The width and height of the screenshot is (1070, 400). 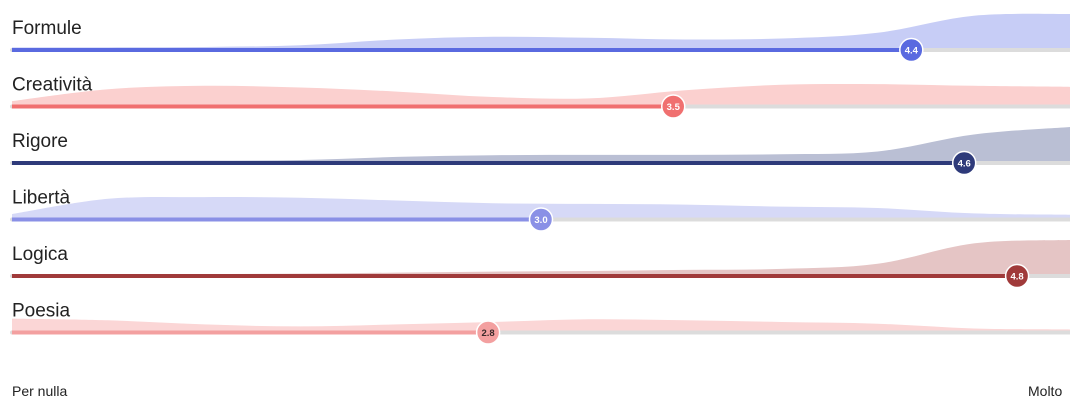 What do you see at coordinates (40, 141) in the screenshot?
I see `row-label-rigore: Rigore` at bounding box center [40, 141].